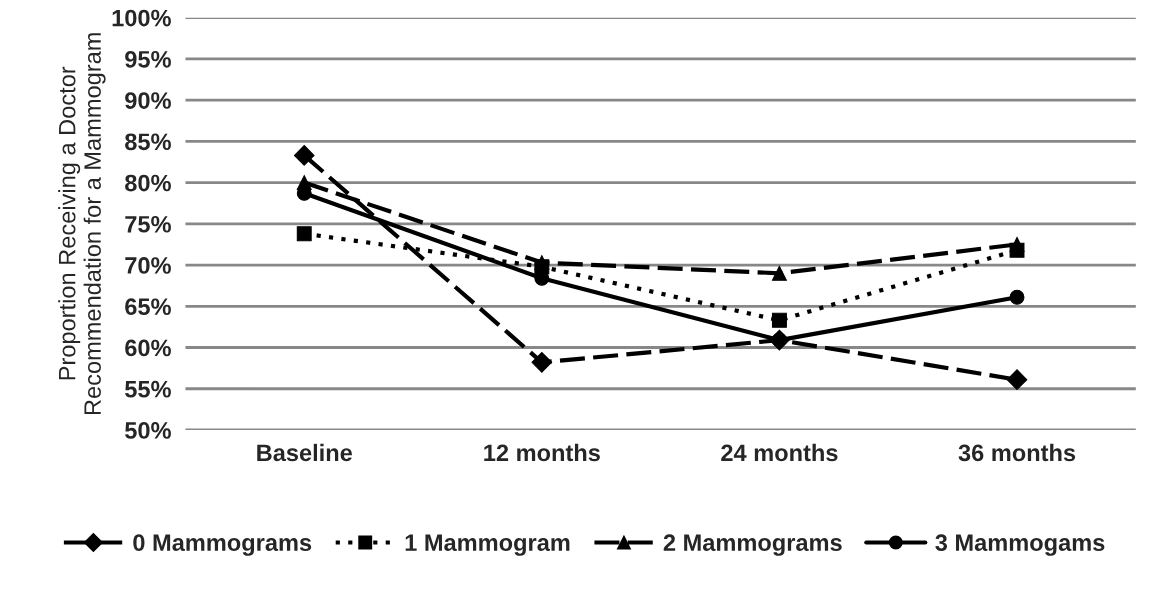 Image resolution: width=1159 pixels, height=589 pixels. I want to click on x-tick-label: Baseline, so click(304, 452).